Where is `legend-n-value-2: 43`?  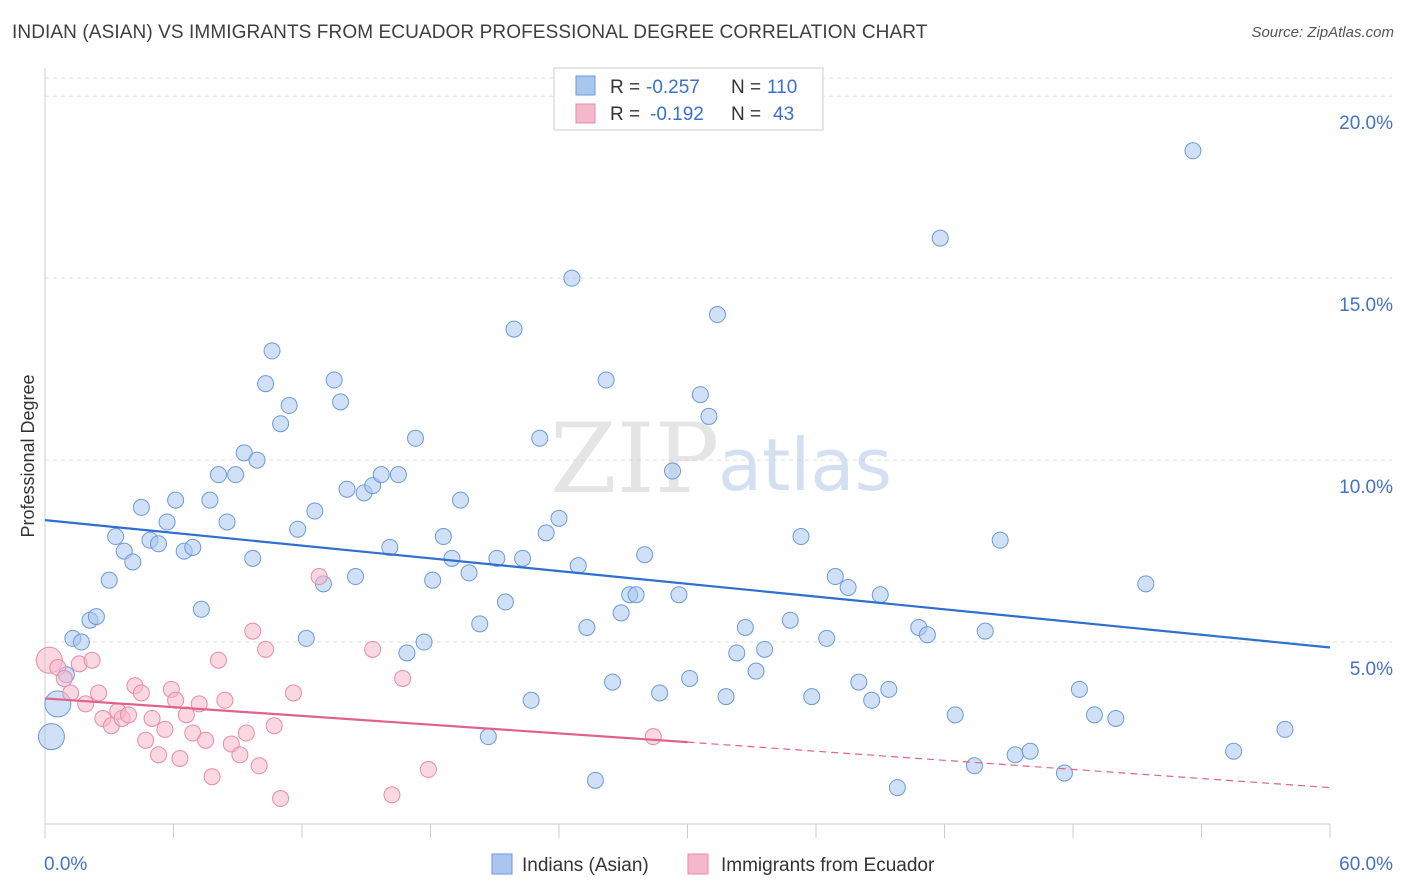
legend-n-value-2: 43 is located at coordinates (783, 114).